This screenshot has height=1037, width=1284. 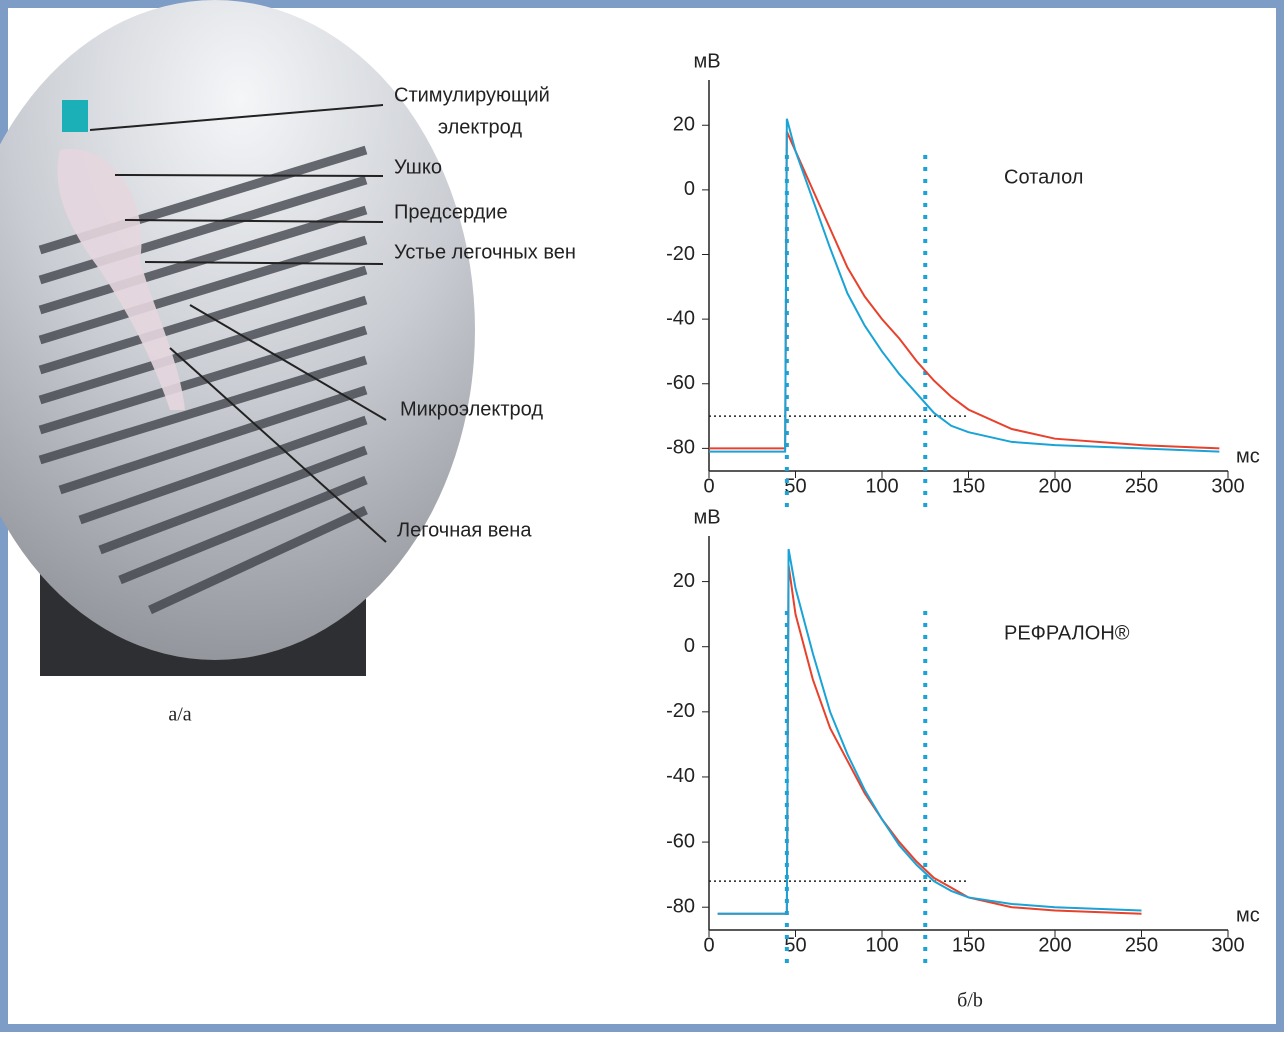 I want to click on photo-label: Предсердие, so click(x=451, y=212).